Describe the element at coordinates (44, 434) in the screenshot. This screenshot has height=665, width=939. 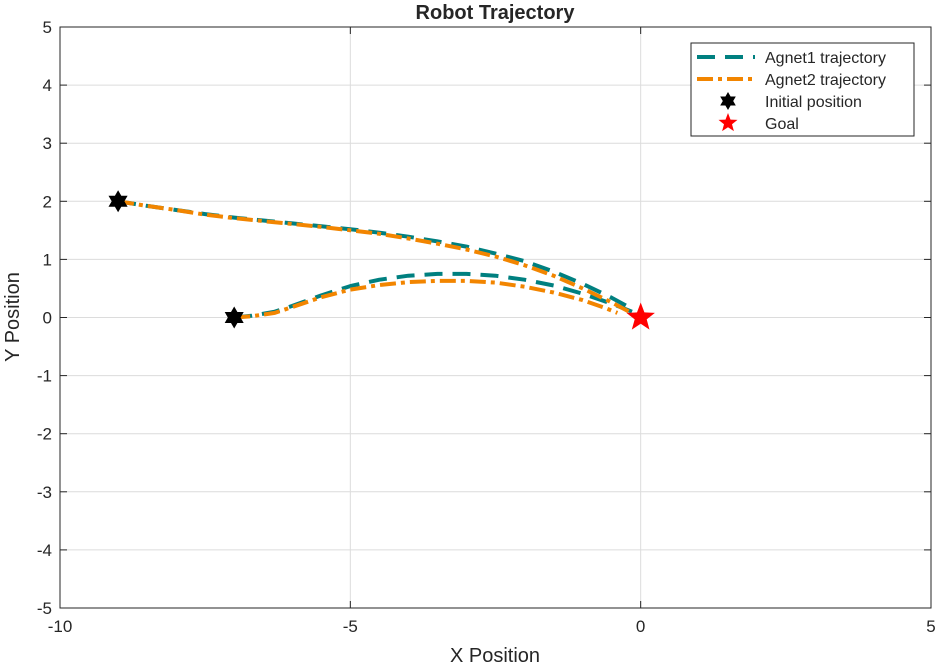
I see `y-tick-label: -2` at that location.